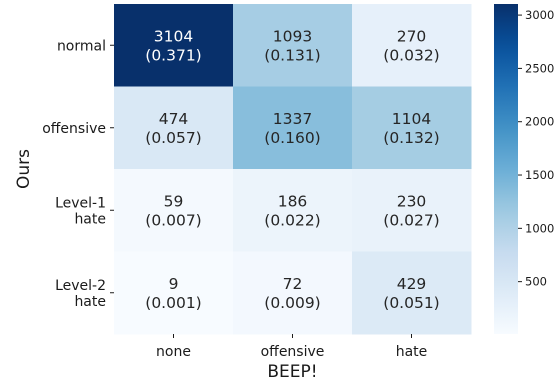 This screenshot has height=385, width=559. Describe the element at coordinates (539, 15) in the screenshot. I see `colorbar-tick-label: 3000` at that location.